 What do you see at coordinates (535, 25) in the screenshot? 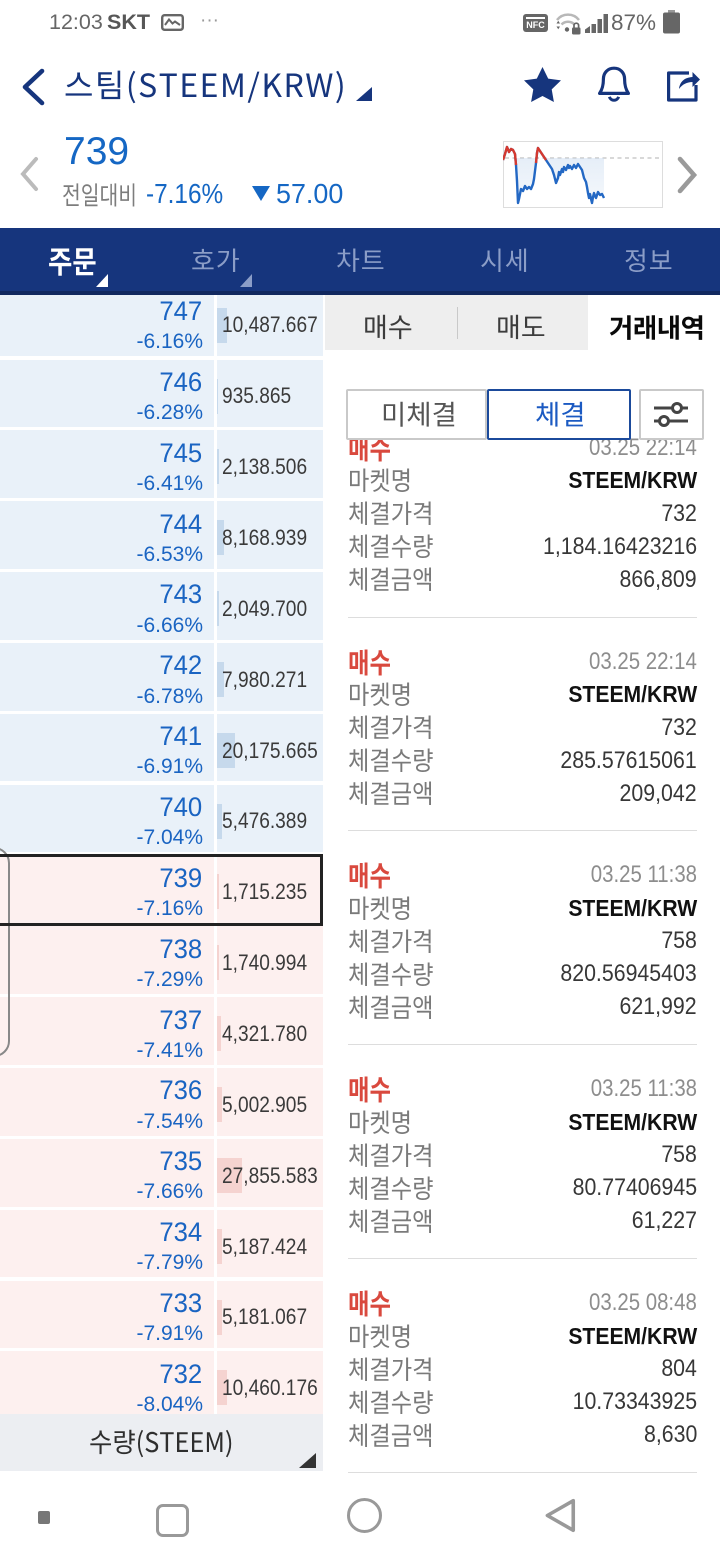
I see `svg-text: NFC` at bounding box center [535, 25].